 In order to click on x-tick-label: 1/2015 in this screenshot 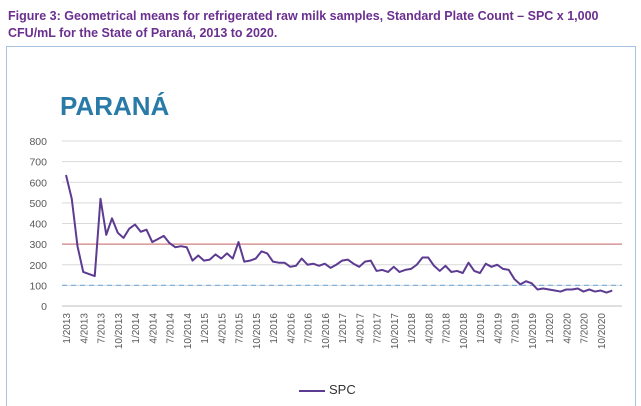, I will do `click(205, 328)`.